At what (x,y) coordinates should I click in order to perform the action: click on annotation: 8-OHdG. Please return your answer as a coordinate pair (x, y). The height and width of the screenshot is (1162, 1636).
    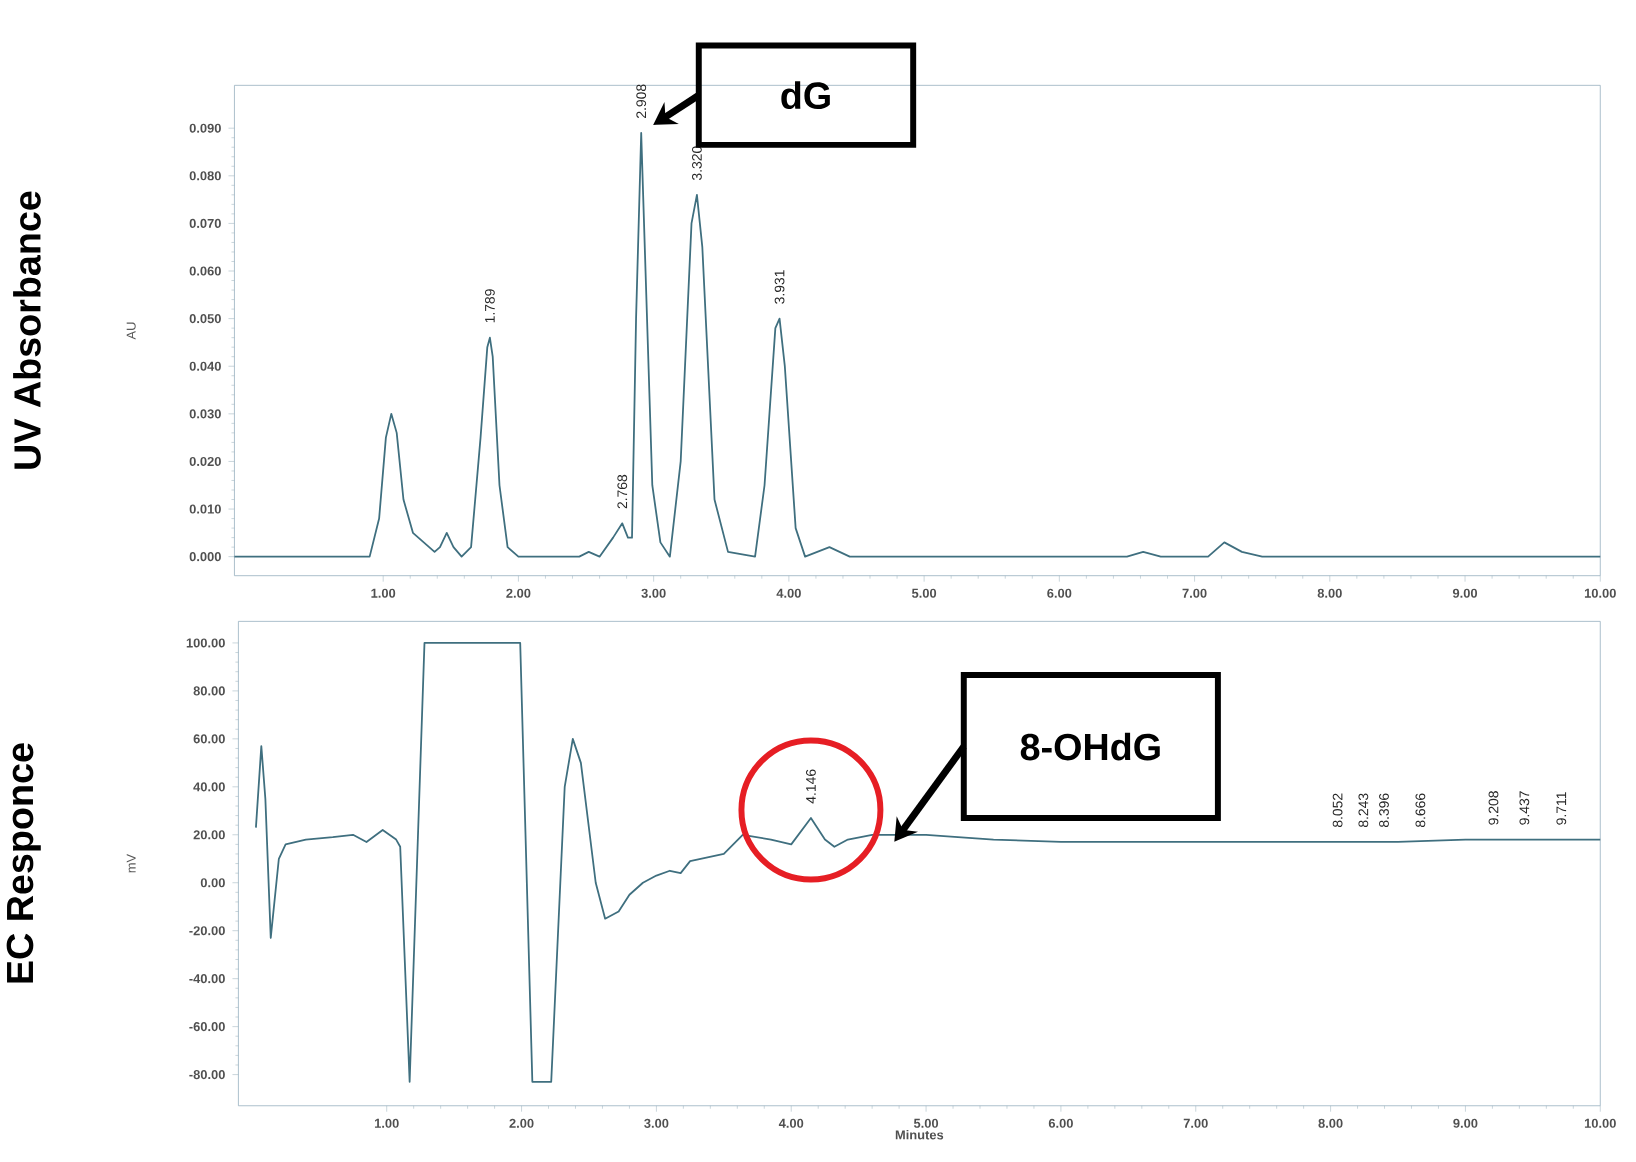
    Looking at the image, I should click on (1090, 746).